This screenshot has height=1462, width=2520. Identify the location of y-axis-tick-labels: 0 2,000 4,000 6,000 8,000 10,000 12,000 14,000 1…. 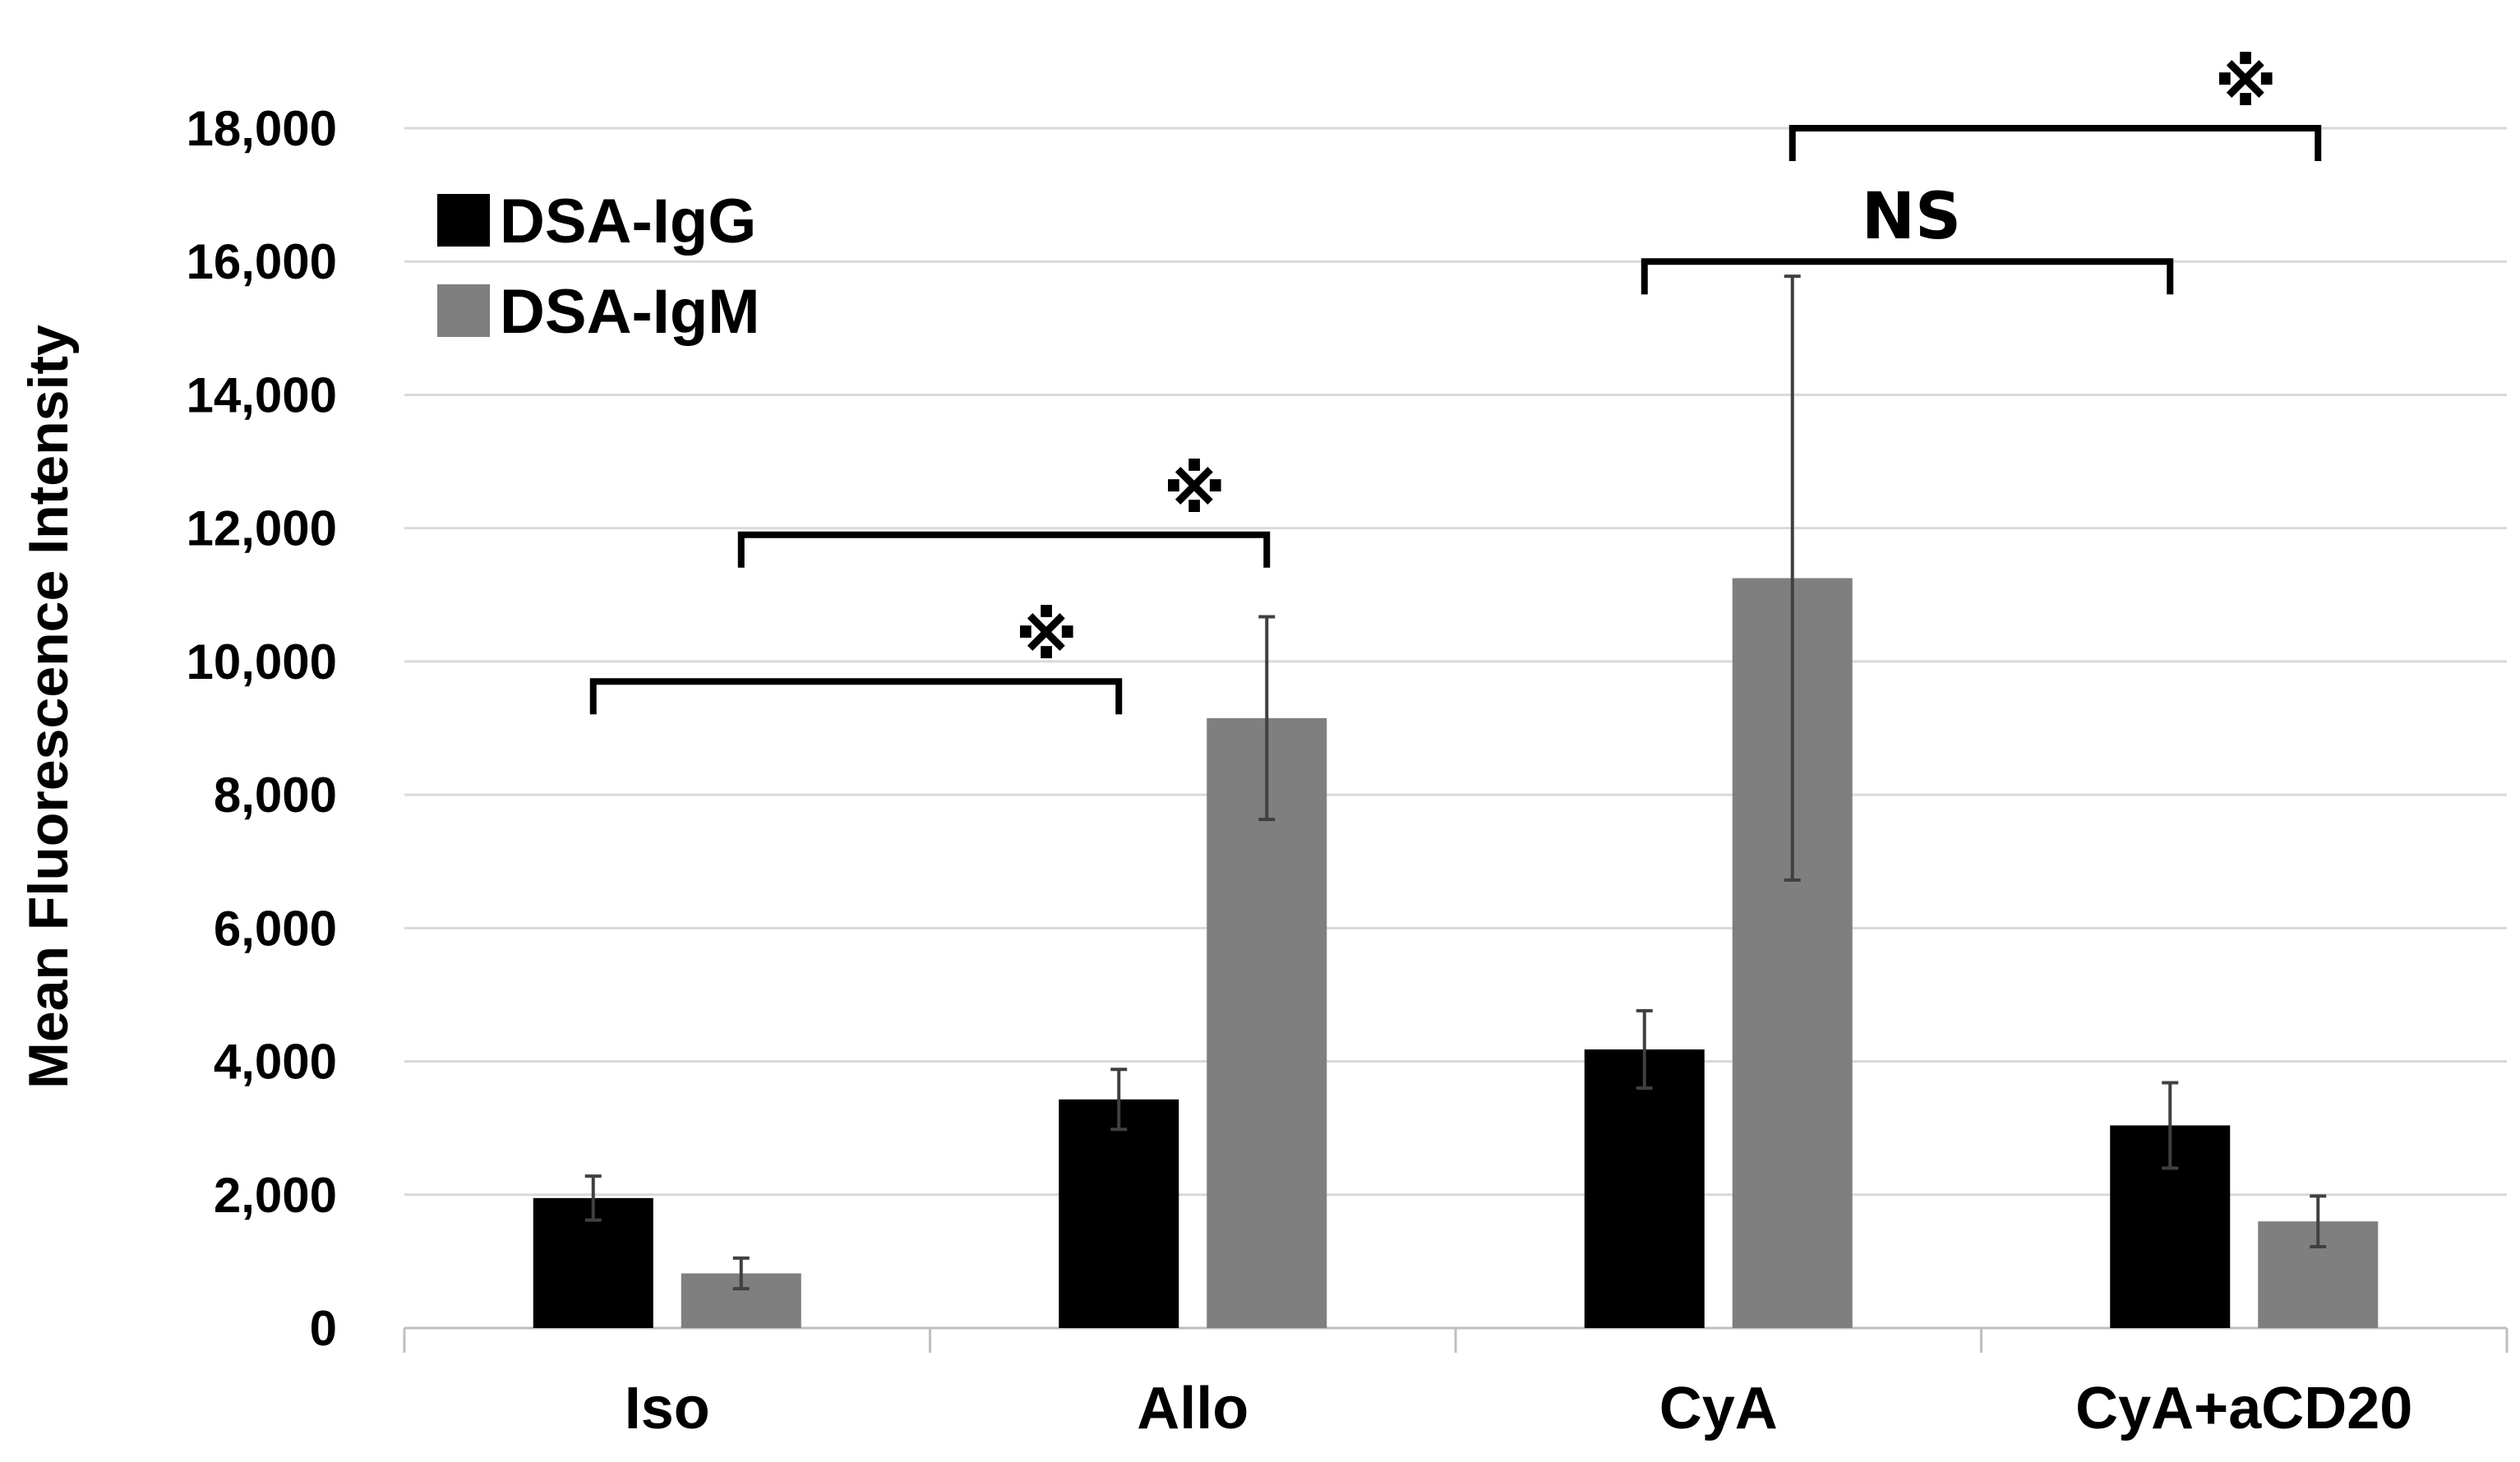
(261, 728).